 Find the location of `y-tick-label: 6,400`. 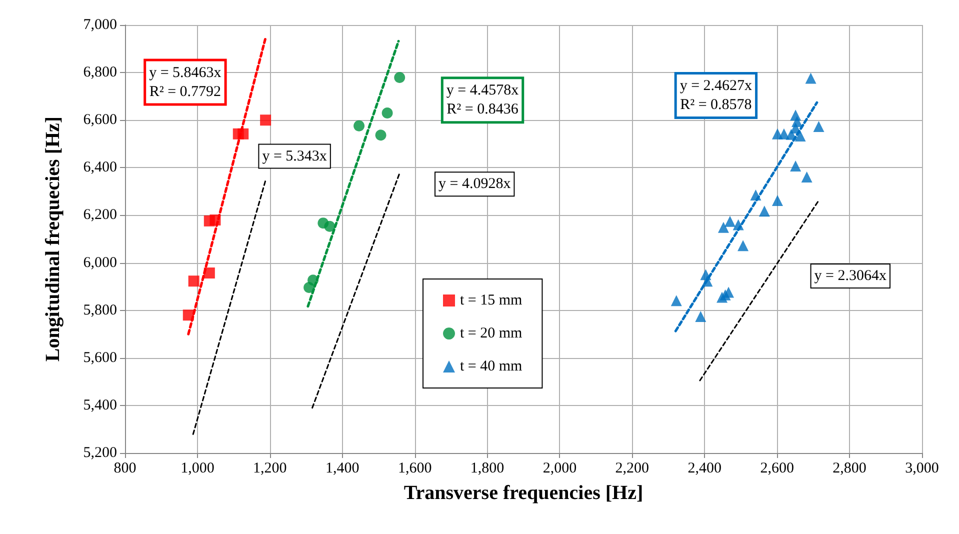

y-tick-label: 6,400 is located at coordinates (100, 168).